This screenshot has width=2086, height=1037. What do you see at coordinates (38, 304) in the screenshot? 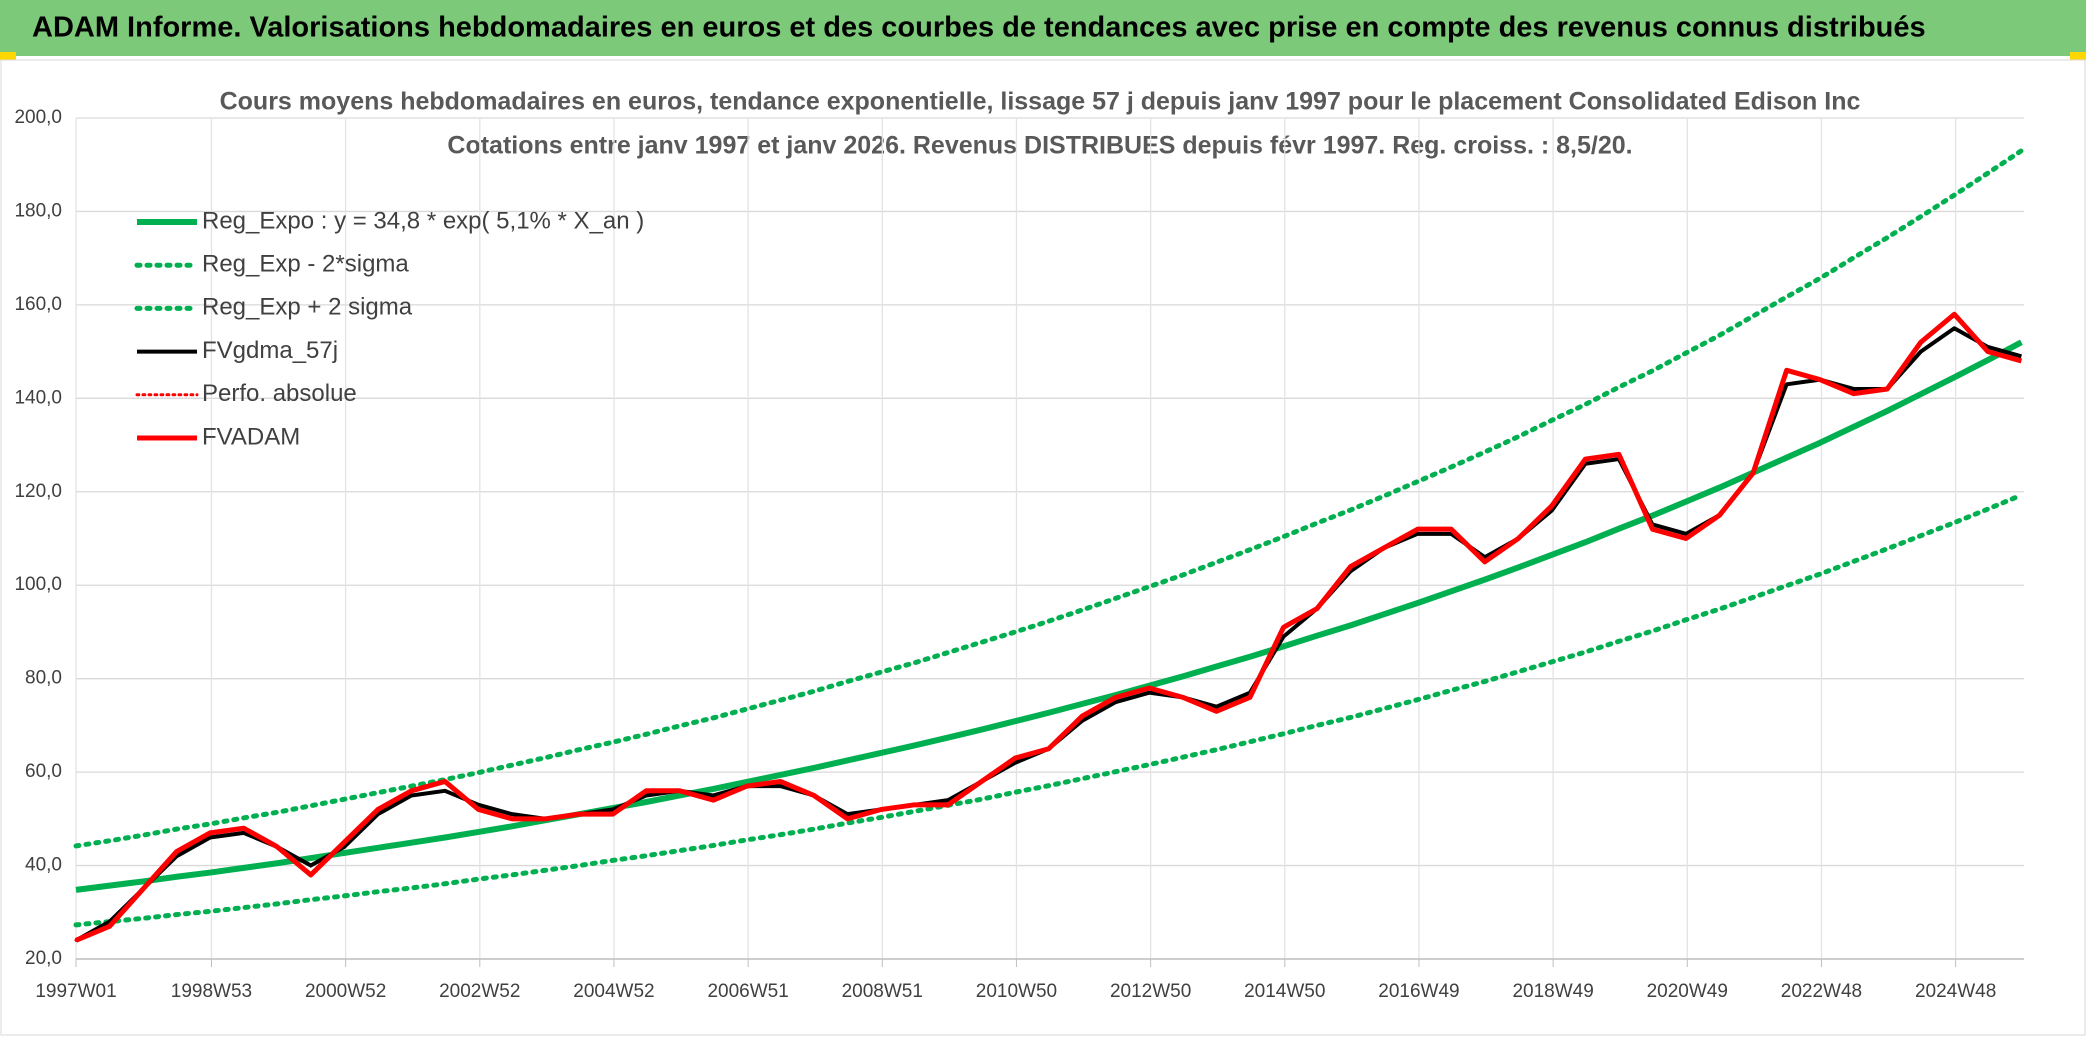
I see `y-tick-label: 160,0` at bounding box center [38, 304].